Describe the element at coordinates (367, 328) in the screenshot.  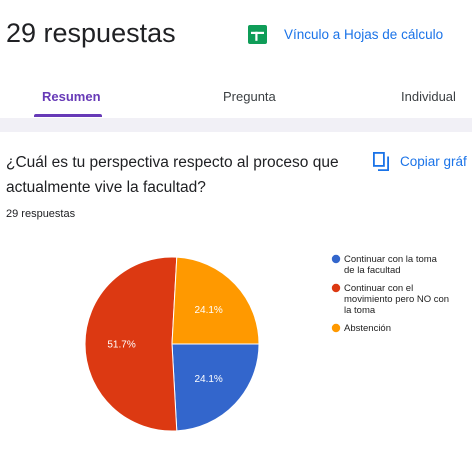
I see `legend-label: Abstención` at that location.